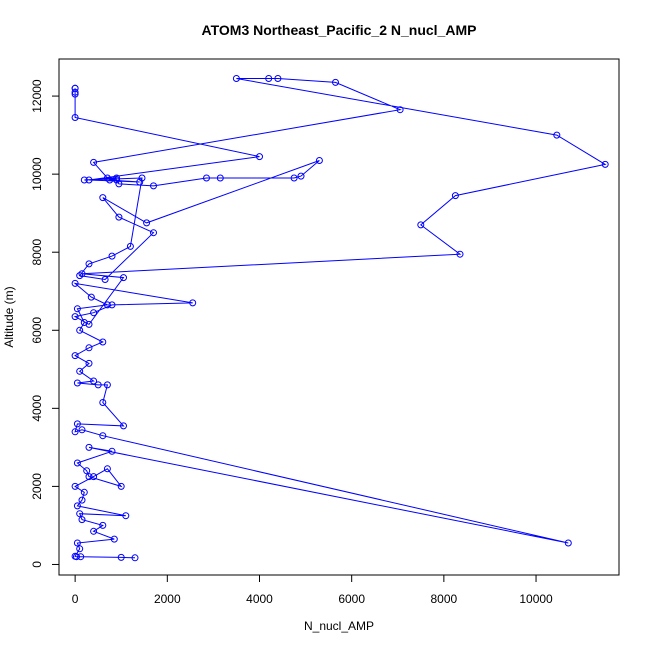  Describe the element at coordinates (259, 599) in the screenshot. I see `x-tick-label: 4000` at that location.